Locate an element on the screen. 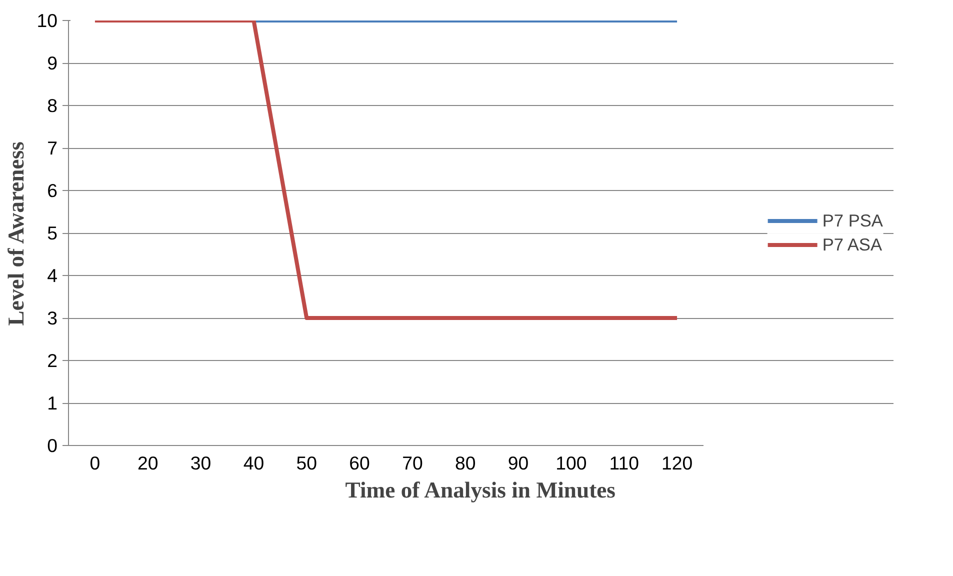 The image size is (953, 576). x-tick-label: 100 is located at coordinates (571, 463).